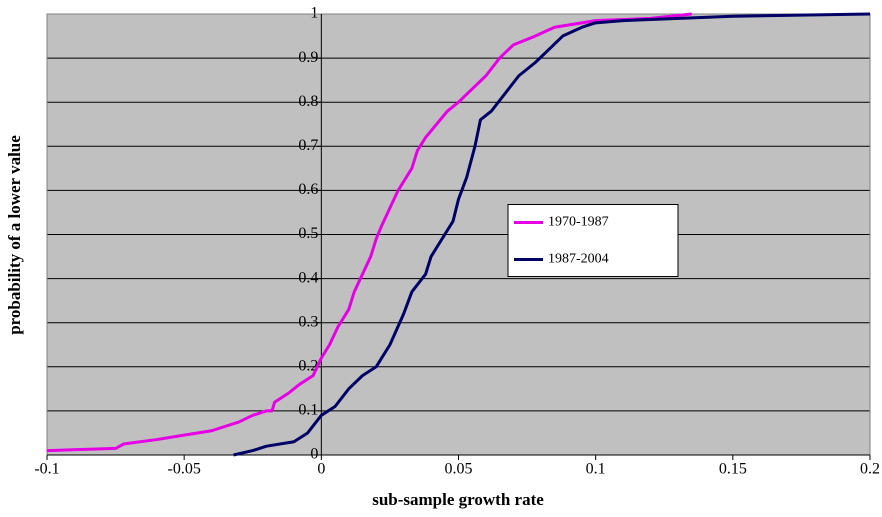 This screenshot has width=882, height=517. What do you see at coordinates (308, 365) in the screenshot?
I see `y-tick-label: 0.2` at bounding box center [308, 365].